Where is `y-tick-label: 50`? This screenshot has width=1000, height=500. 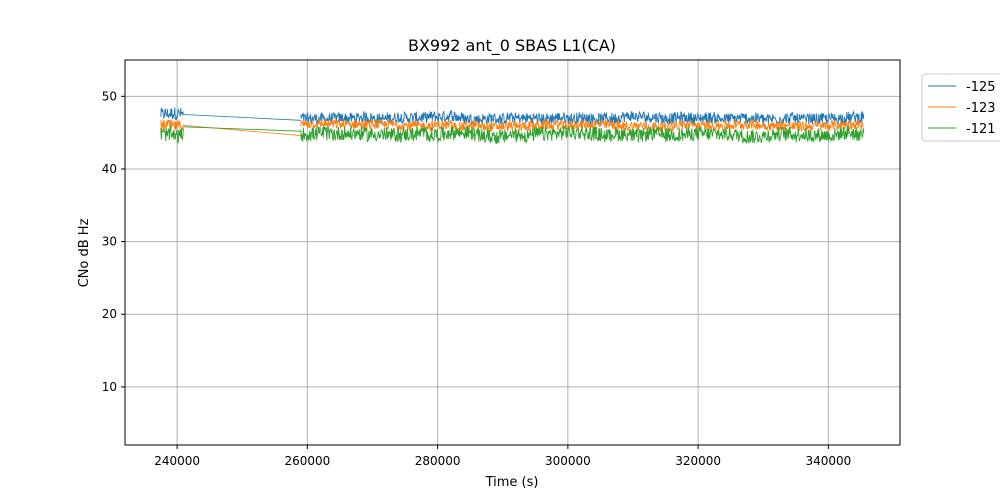
y-tick-label: 50 is located at coordinates (109, 96).